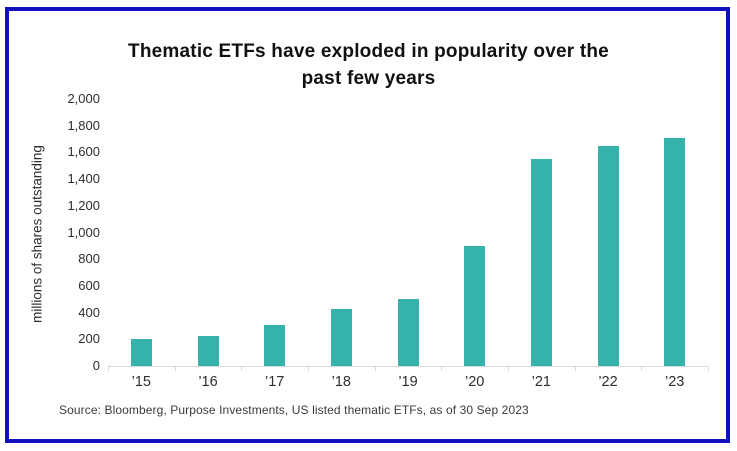  What do you see at coordinates (83, 205) in the screenshot?
I see `y-tick-label: 1,200` at bounding box center [83, 205].